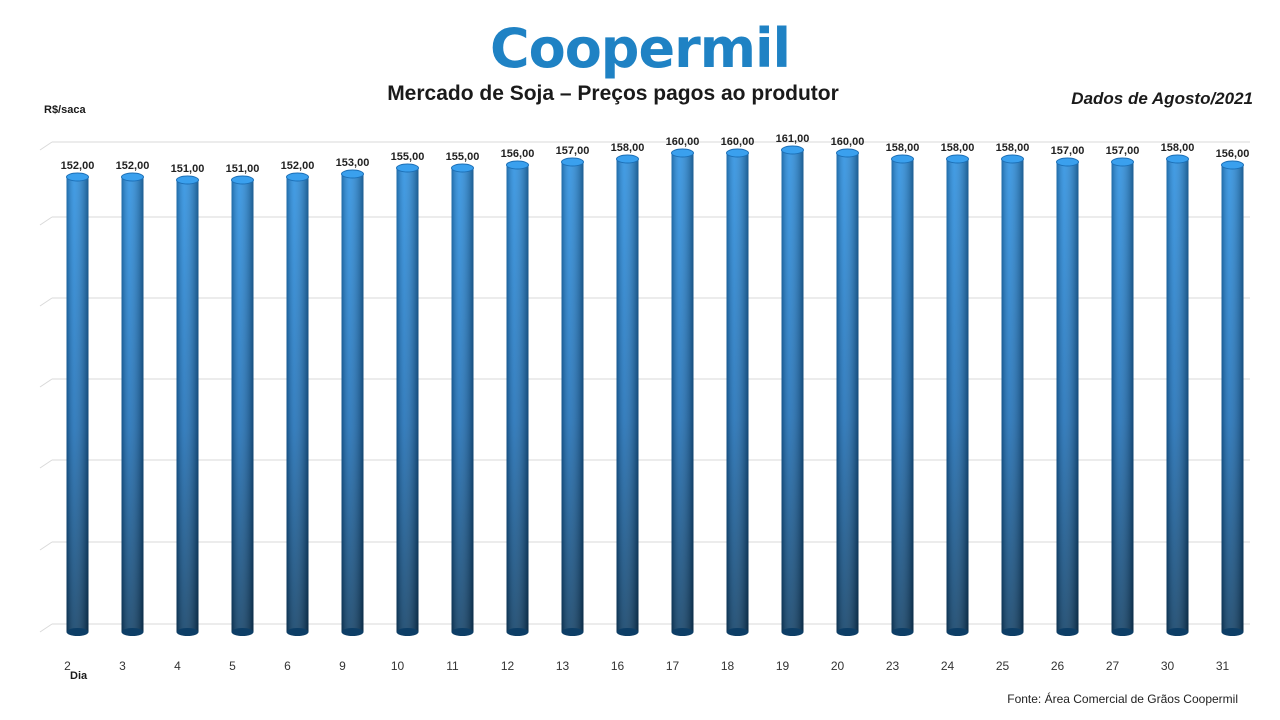  I want to click on x-tick-label: 25, so click(1003, 666).